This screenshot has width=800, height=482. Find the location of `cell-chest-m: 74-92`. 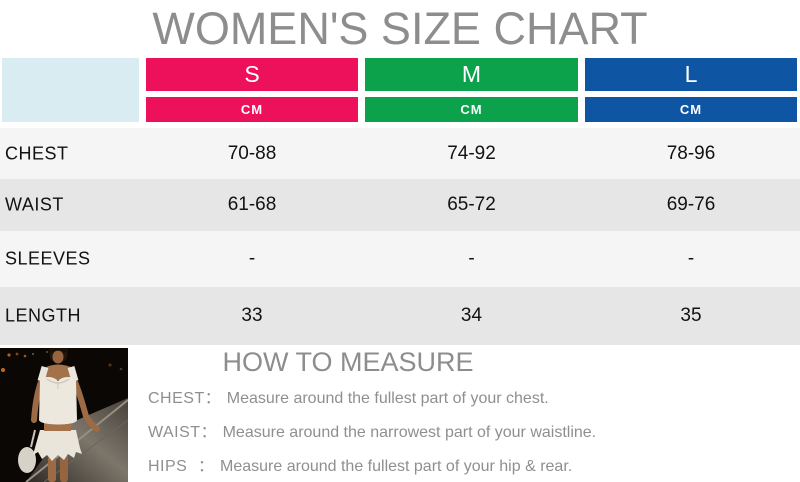

cell-chest-m: 74-92 is located at coordinates (471, 153).